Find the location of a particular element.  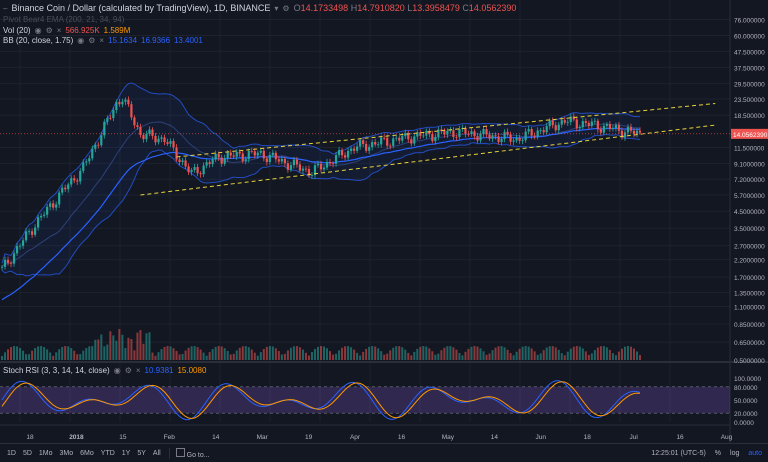

range-ytd: YTD is located at coordinates (107, 453).